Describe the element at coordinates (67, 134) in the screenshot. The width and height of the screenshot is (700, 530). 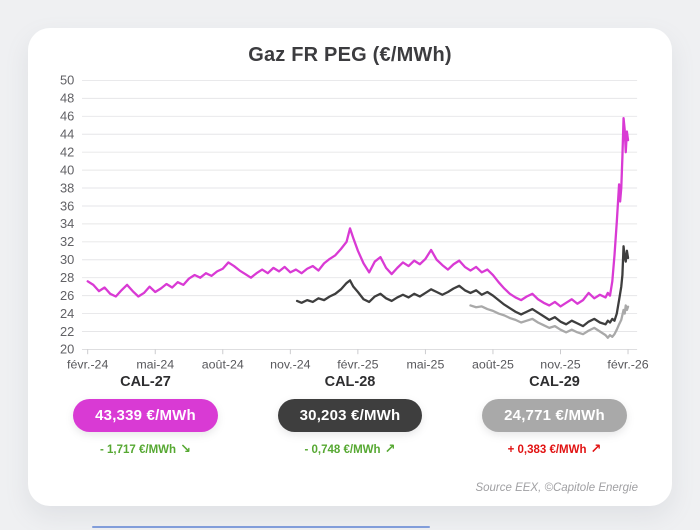
I see `svg-text: 44` at that location.